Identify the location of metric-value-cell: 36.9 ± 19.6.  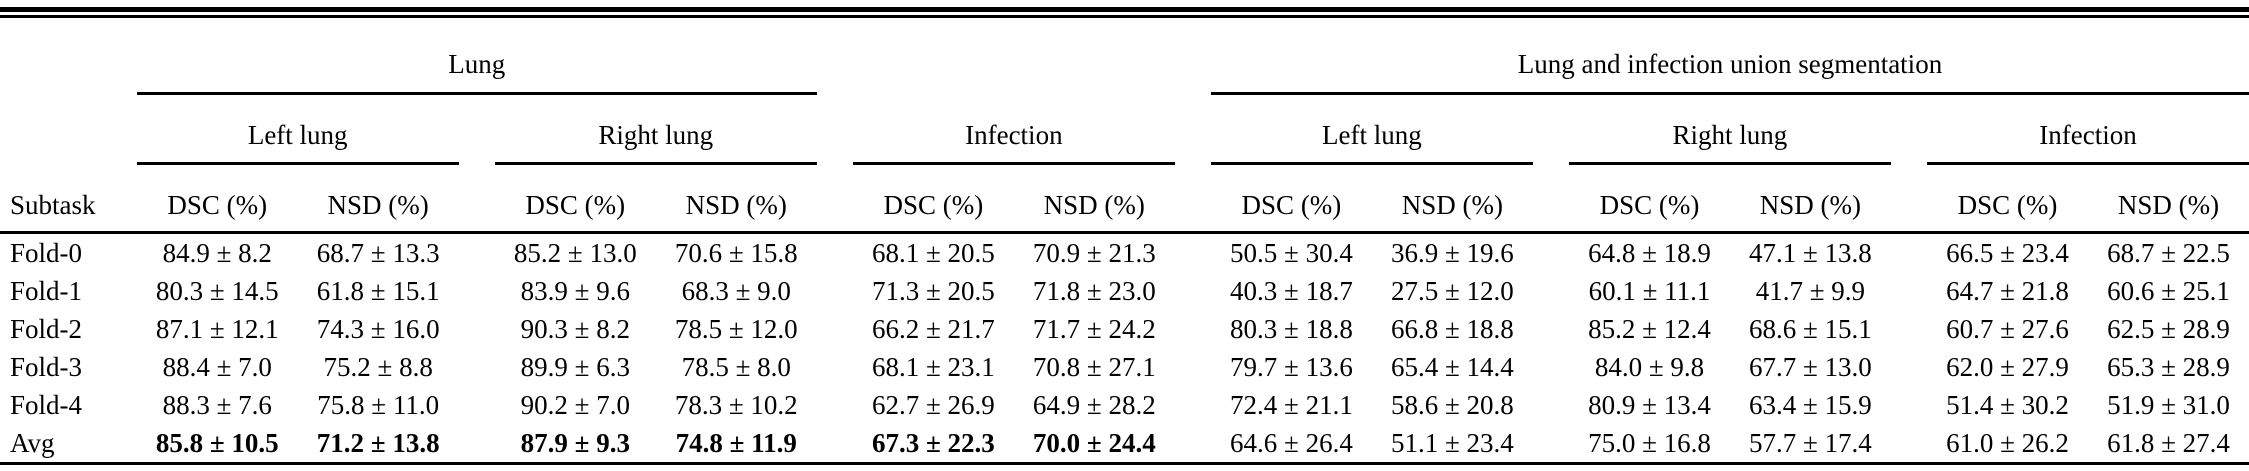
(1452, 252).